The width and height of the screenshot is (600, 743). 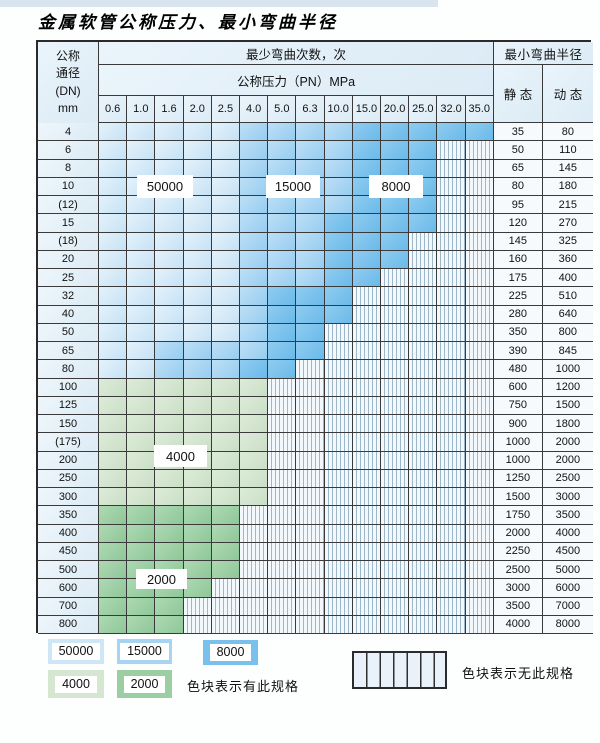 What do you see at coordinates (315, 405) in the screenshot?
I see `table-row: 125 750 1500` at bounding box center [315, 405].